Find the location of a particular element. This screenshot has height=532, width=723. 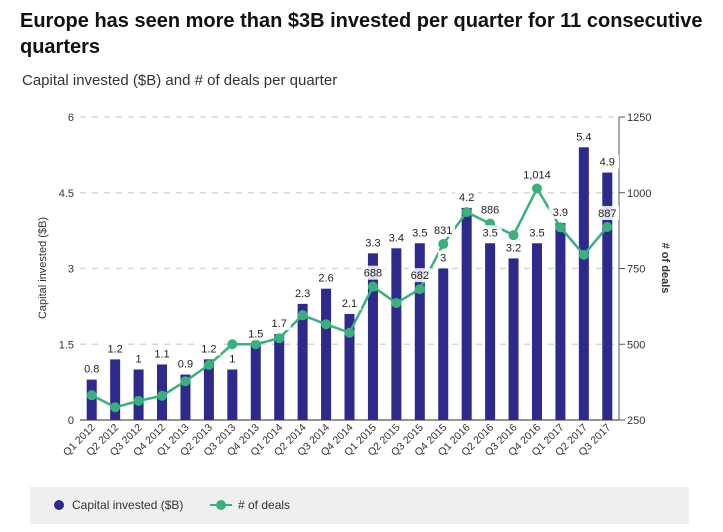

bar-label: 5.4 is located at coordinates (583, 137).